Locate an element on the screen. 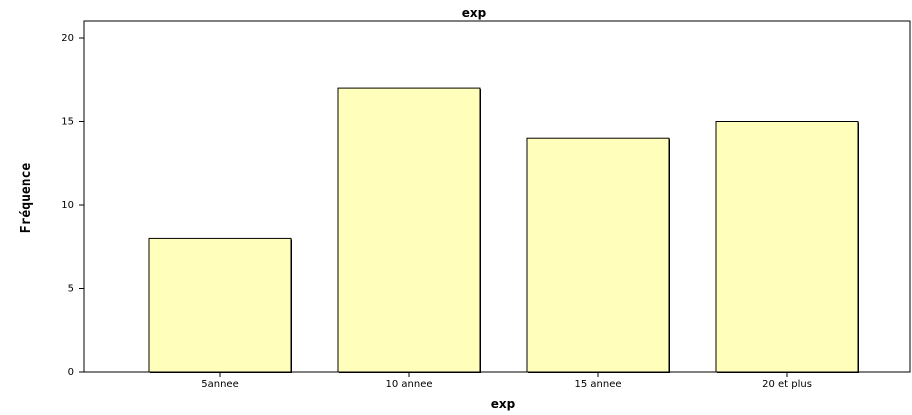 The height and width of the screenshot is (415, 912). x-tick-label: 10 annee is located at coordinates (408, 384).